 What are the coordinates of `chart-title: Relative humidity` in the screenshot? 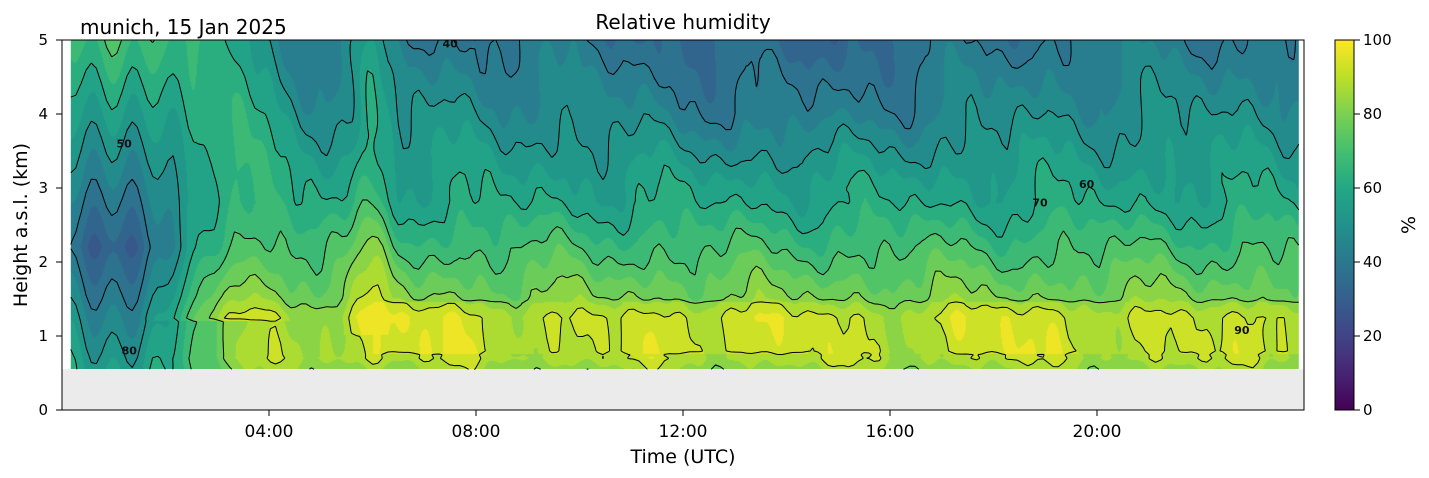 It's located at (682, 22).